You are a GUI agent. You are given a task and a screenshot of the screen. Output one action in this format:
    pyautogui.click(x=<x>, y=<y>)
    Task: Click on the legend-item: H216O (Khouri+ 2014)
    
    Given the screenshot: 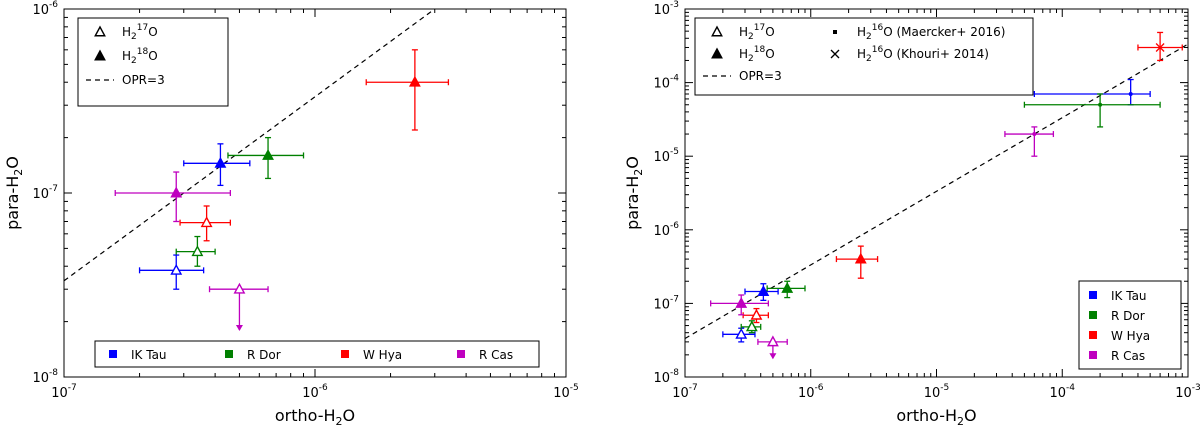 What is the action you would take?
    pyautogui.click(x=909, y=54)
    